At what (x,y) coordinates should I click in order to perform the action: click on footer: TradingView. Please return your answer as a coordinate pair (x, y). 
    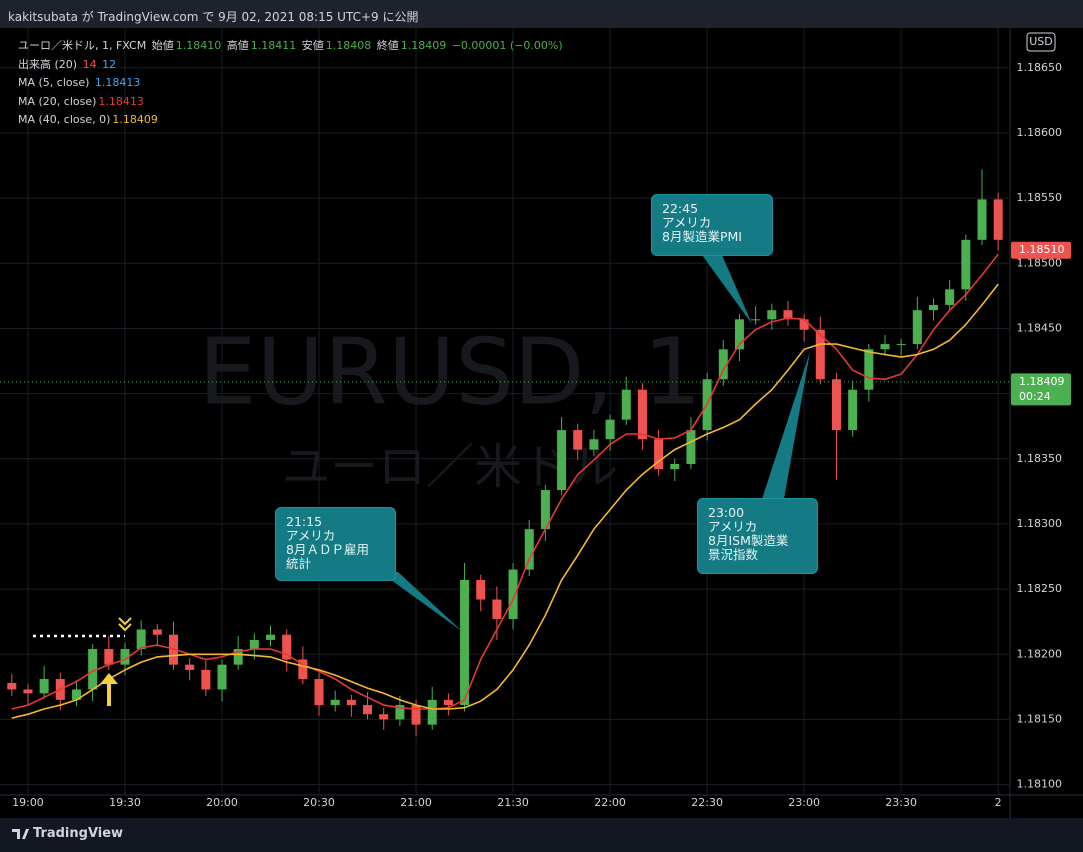
    Looking at the image, I should click on (78, 833).